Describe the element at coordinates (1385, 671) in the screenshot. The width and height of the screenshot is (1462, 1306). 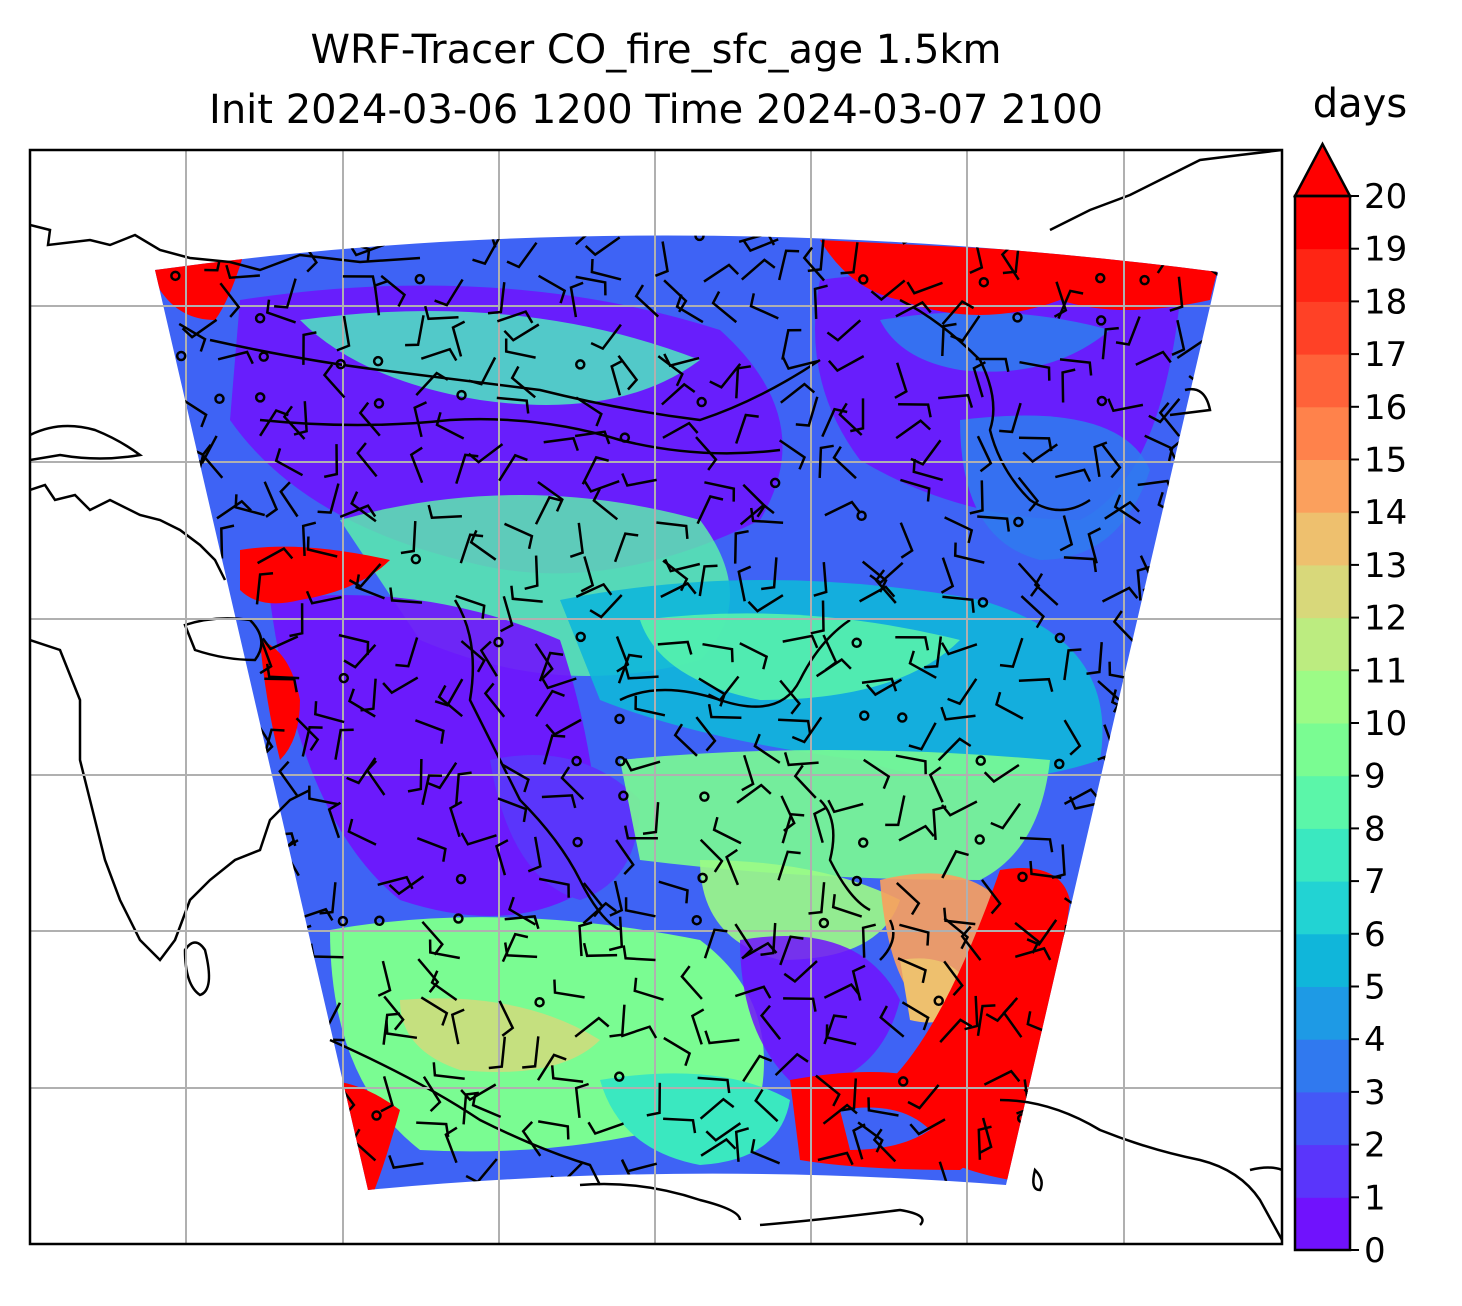
I see `colorbar-tick-label: 11` at that location.